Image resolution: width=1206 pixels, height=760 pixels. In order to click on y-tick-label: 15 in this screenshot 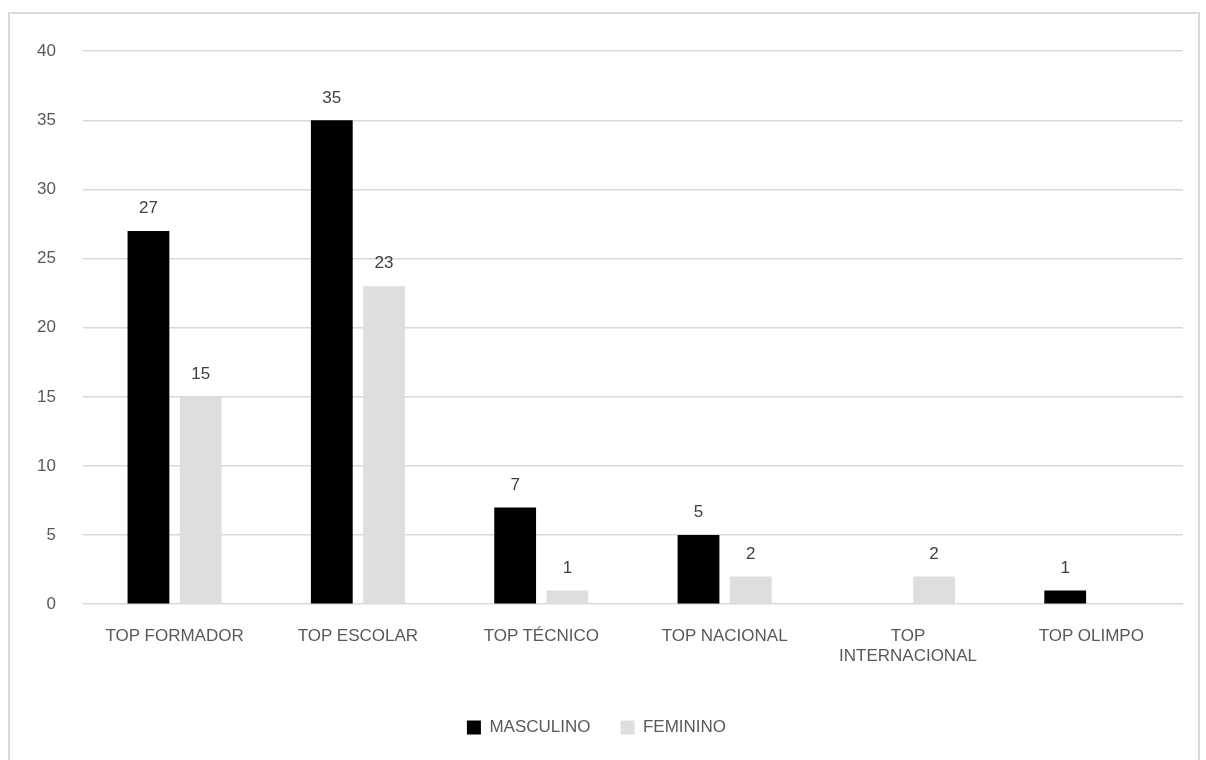, I will do `click(46, 396)`.